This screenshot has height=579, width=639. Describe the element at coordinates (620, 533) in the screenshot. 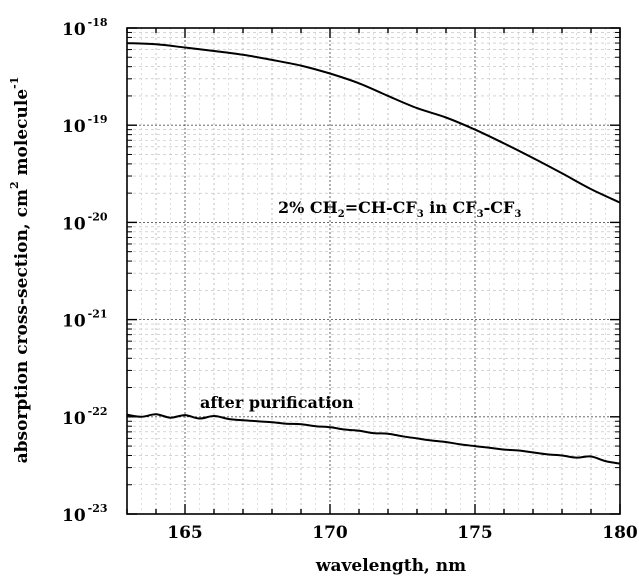

I see `x-tick-label: 180` at that location.